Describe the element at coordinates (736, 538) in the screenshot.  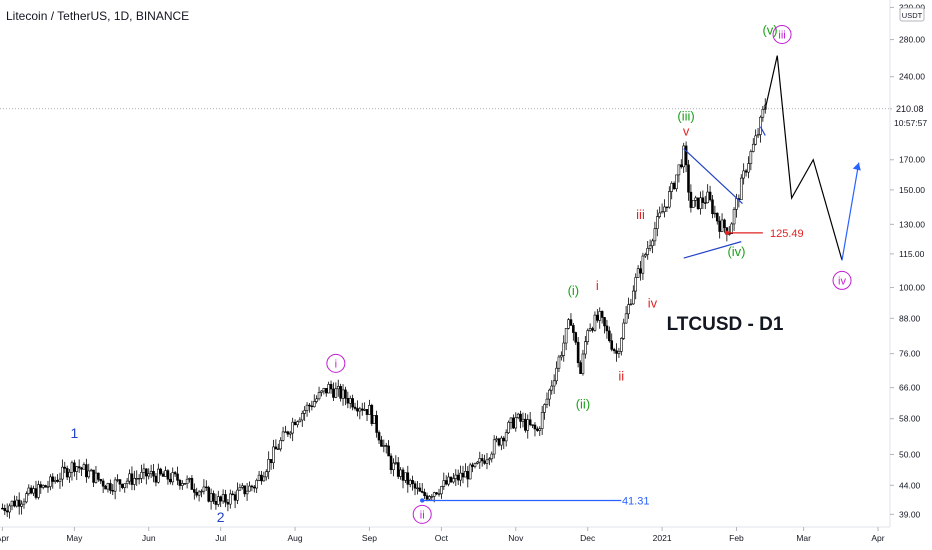
I see `time-tick-label: Feb` at that location.